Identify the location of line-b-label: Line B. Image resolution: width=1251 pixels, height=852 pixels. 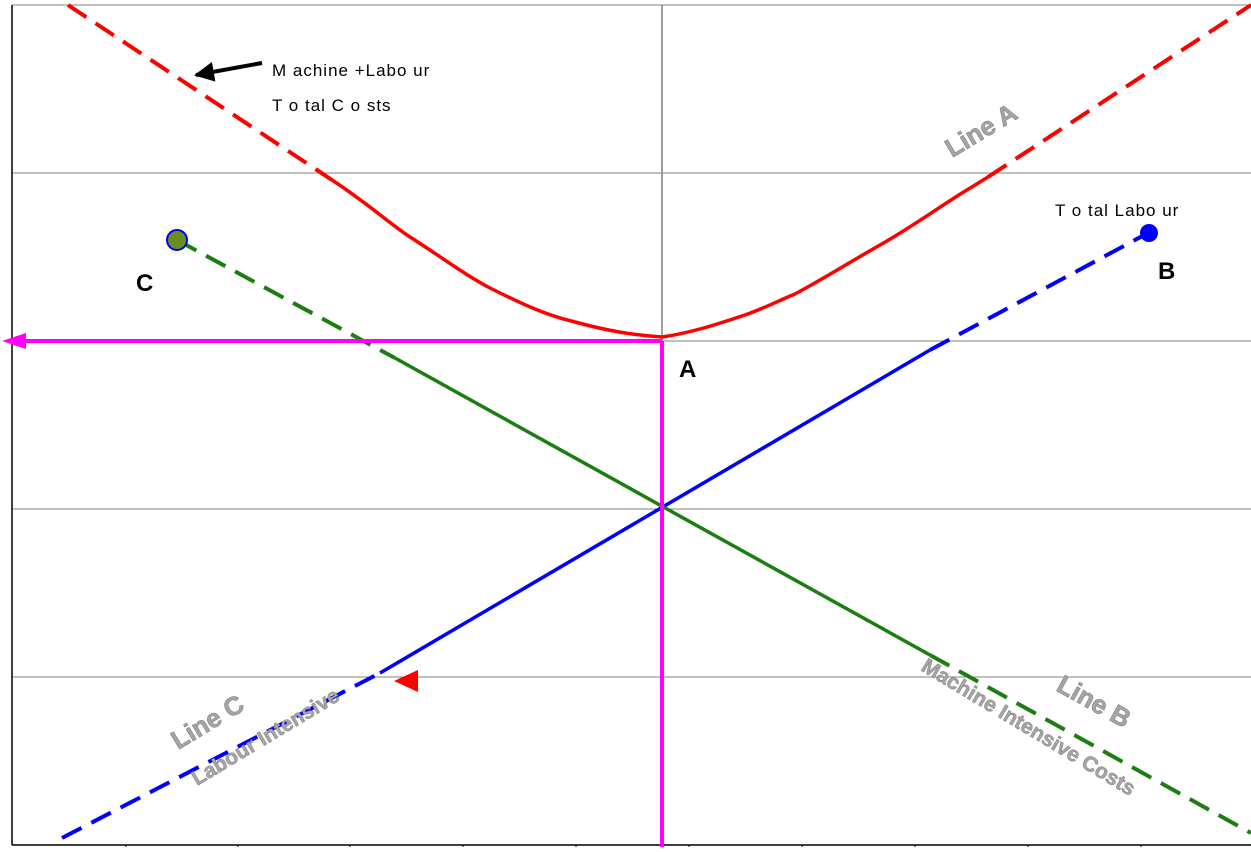
(1094, 701).